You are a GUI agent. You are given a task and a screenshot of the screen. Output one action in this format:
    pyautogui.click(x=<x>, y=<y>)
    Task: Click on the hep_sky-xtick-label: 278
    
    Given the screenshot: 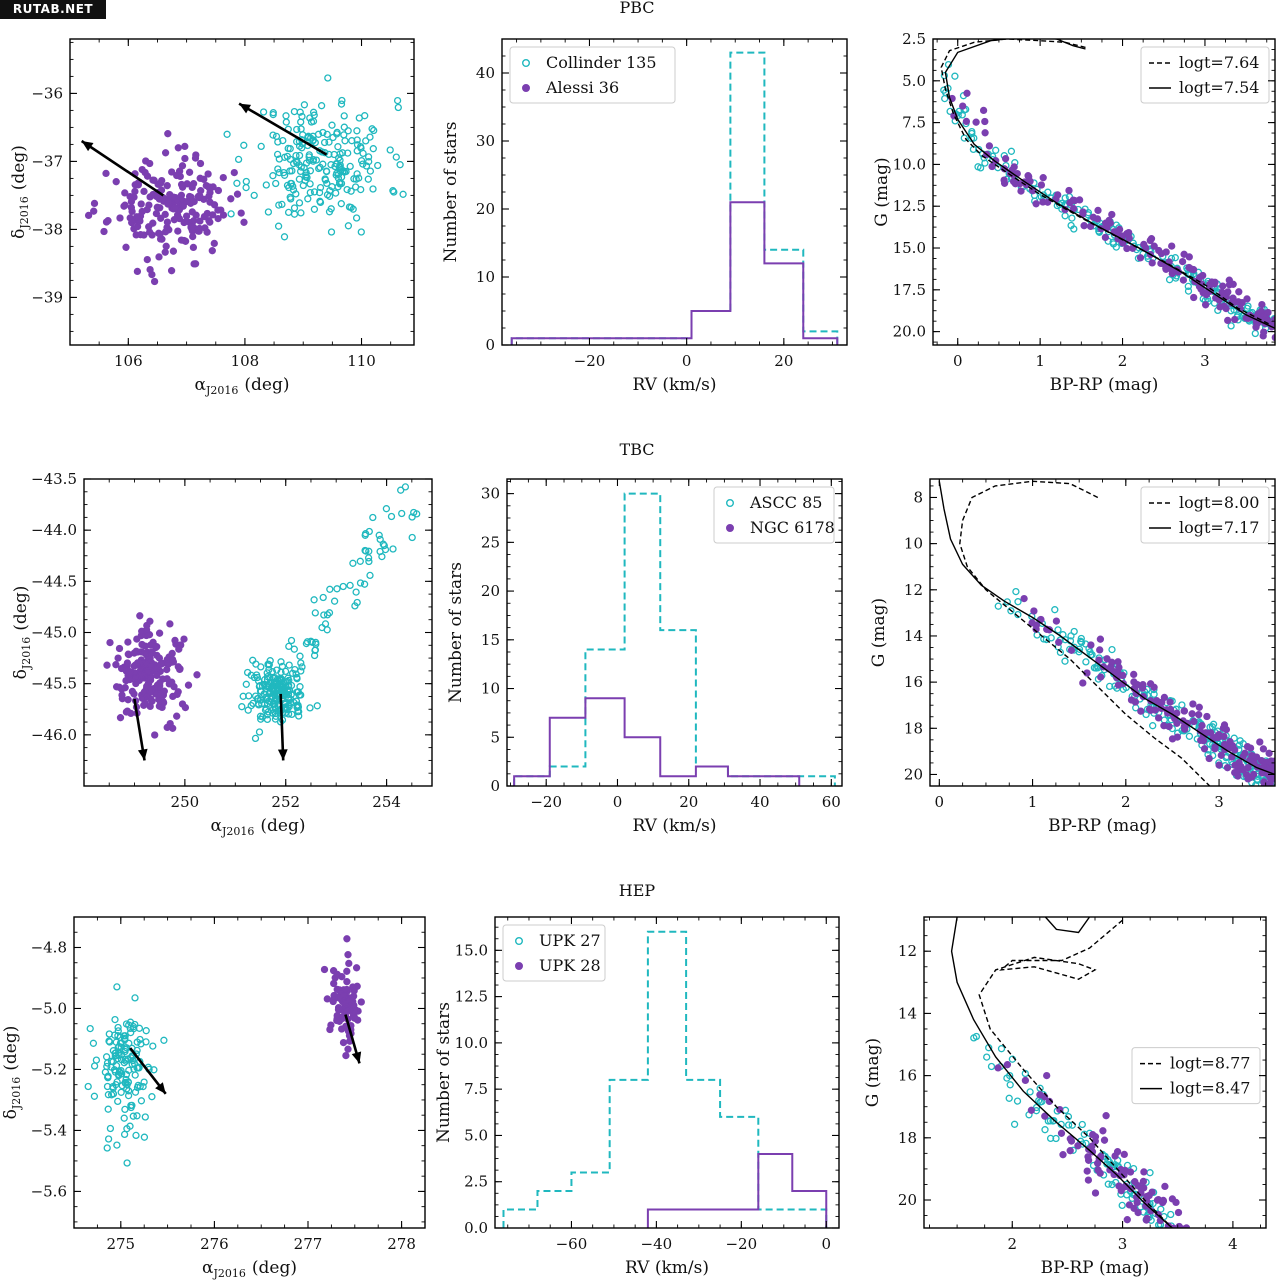 What is the action you would take?
    pyautogui.click(x=401, y=1244)
    